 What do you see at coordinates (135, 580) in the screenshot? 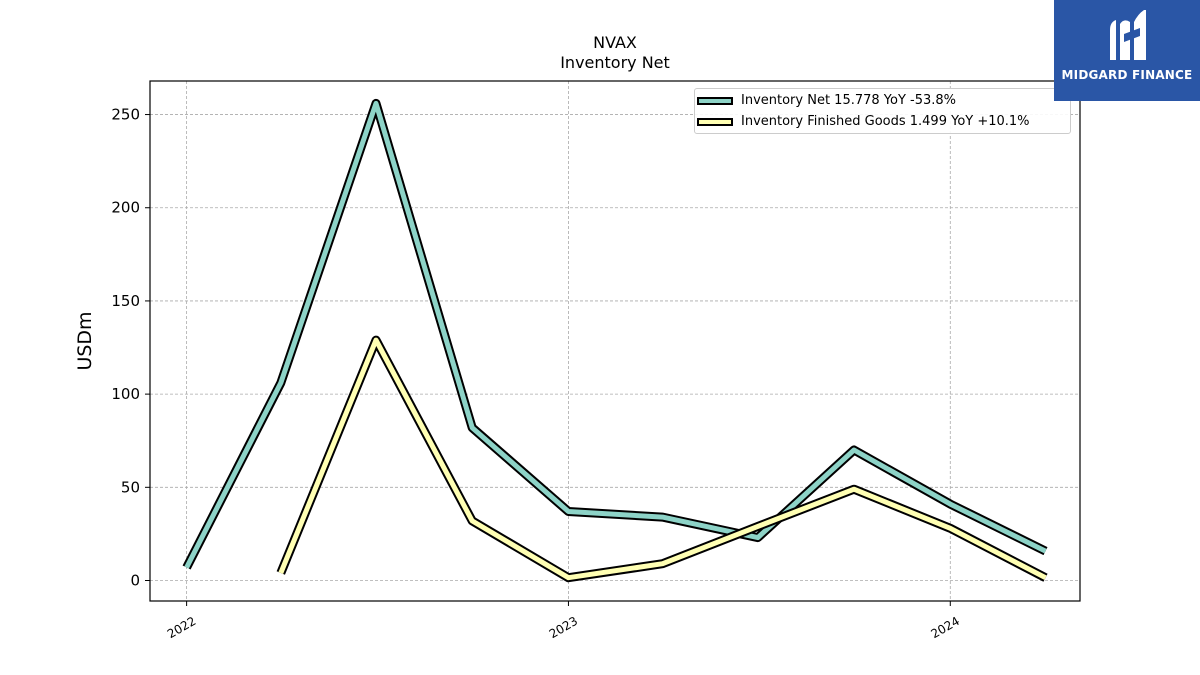
I see `y-tick-label: 0` at bounding box center [135, 580].